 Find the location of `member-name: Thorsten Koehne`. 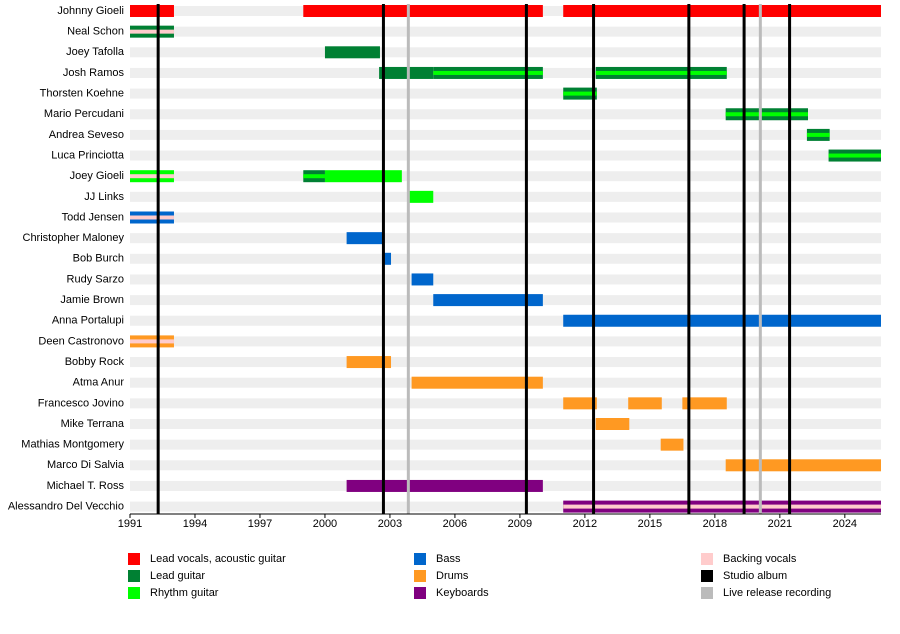

member-name: Thorsten Koehne is located at coordinates (82, 94).